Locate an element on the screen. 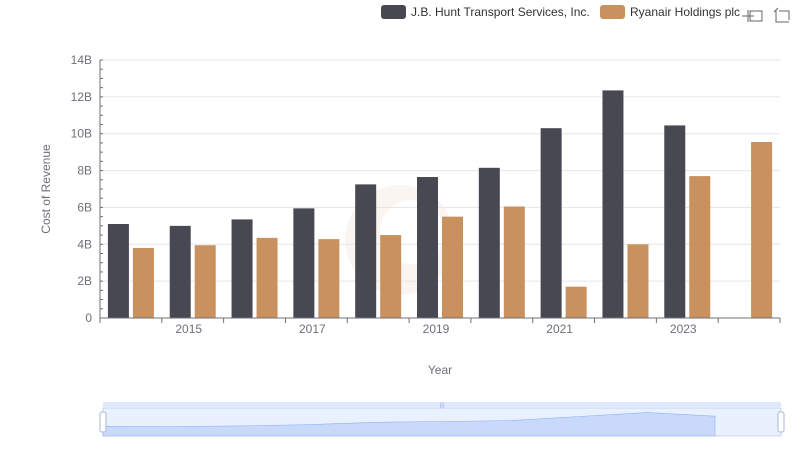 Image resolution: width=800 pixels, height=461 pixels. zoom-handle-right is located at coordinates (781, 422).